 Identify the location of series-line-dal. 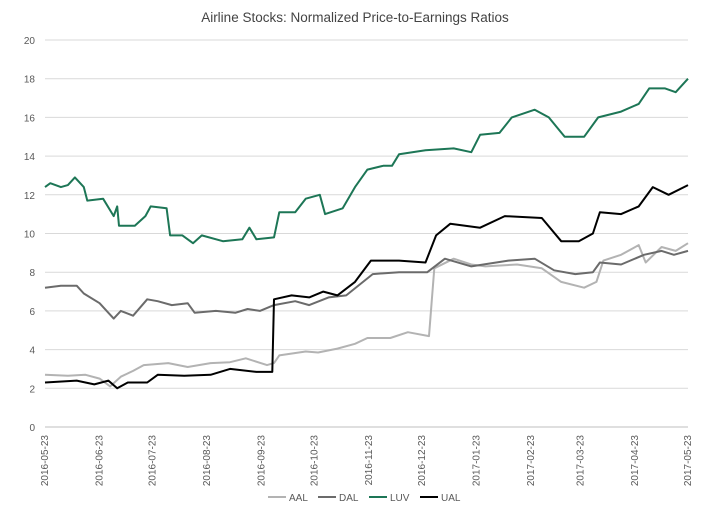
(366, 284).